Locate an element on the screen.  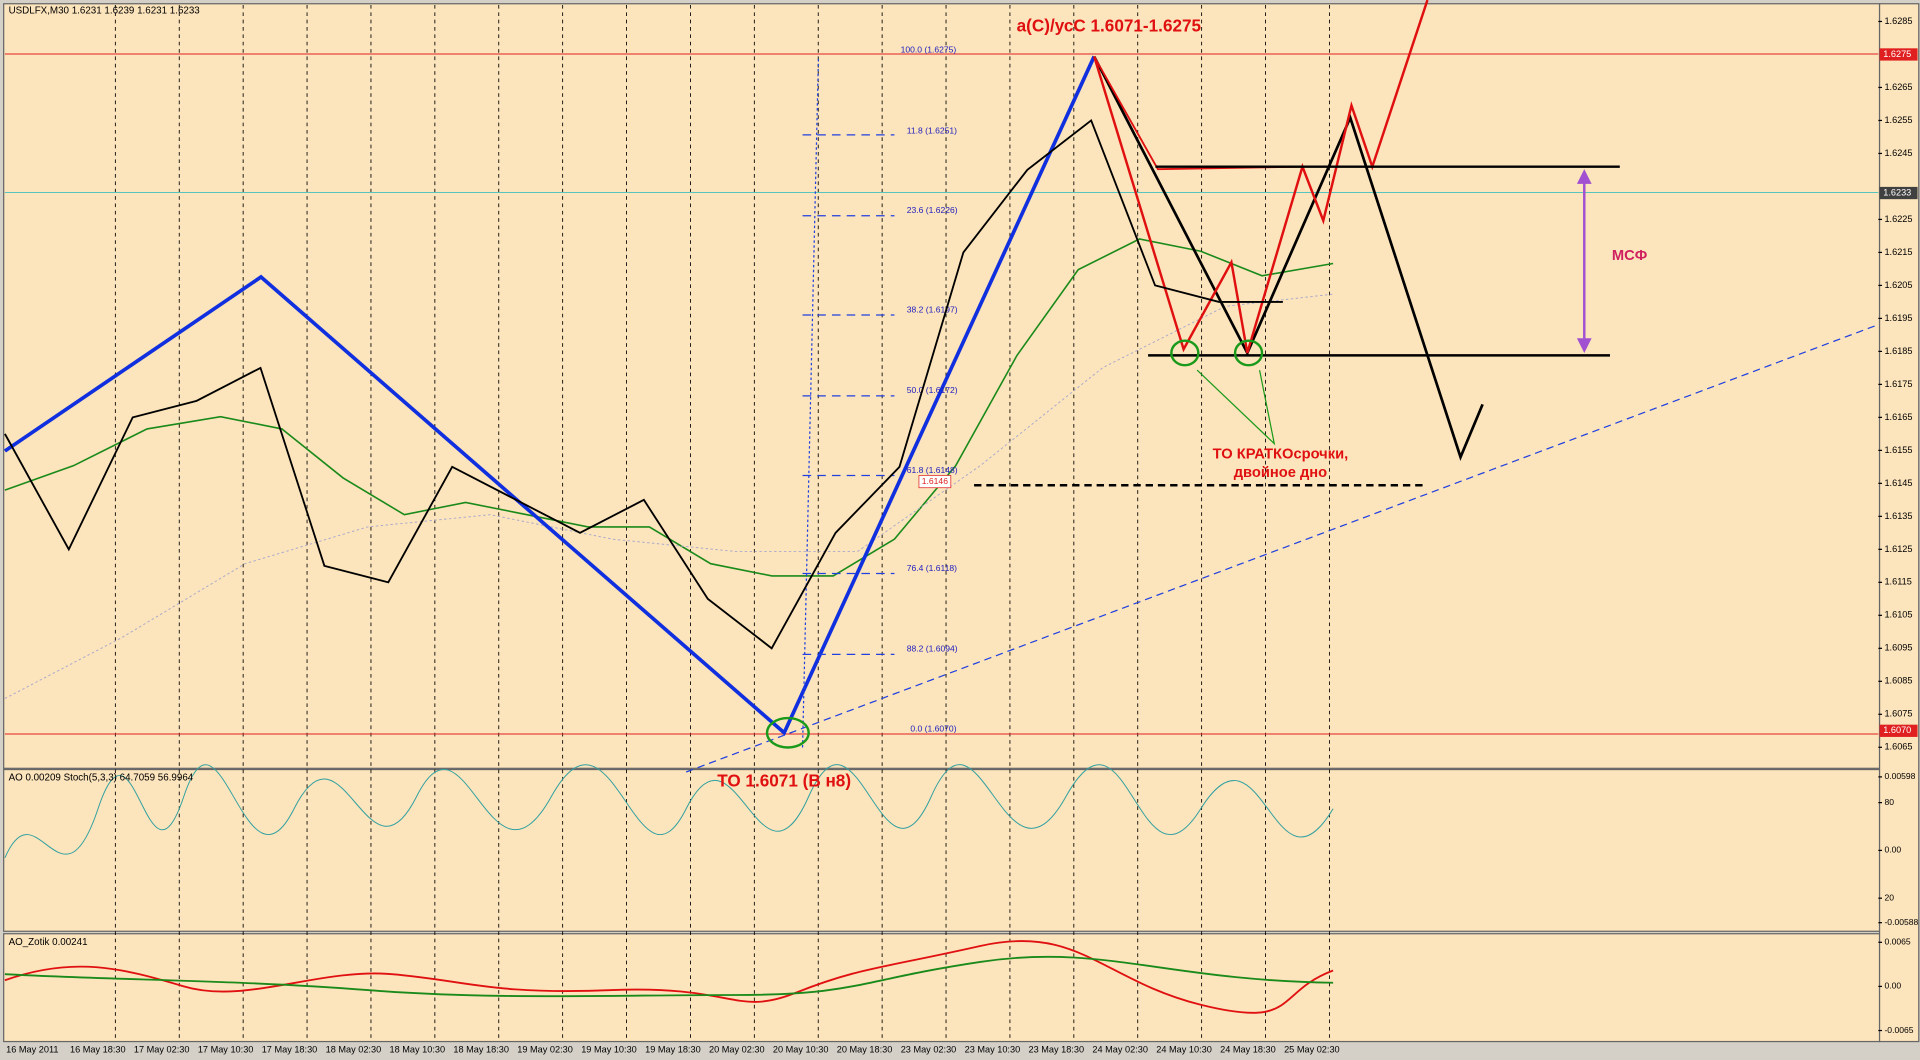
zotik-red is located at coordinates (669, 977).